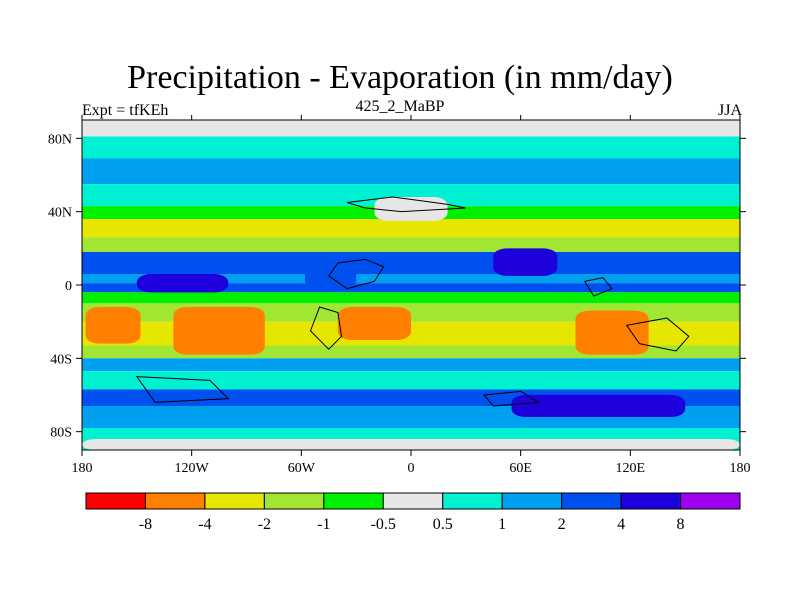 The height and width of the screenshot is (600, 800). I want to click on colorbar-label: 4, so click(621, 524).